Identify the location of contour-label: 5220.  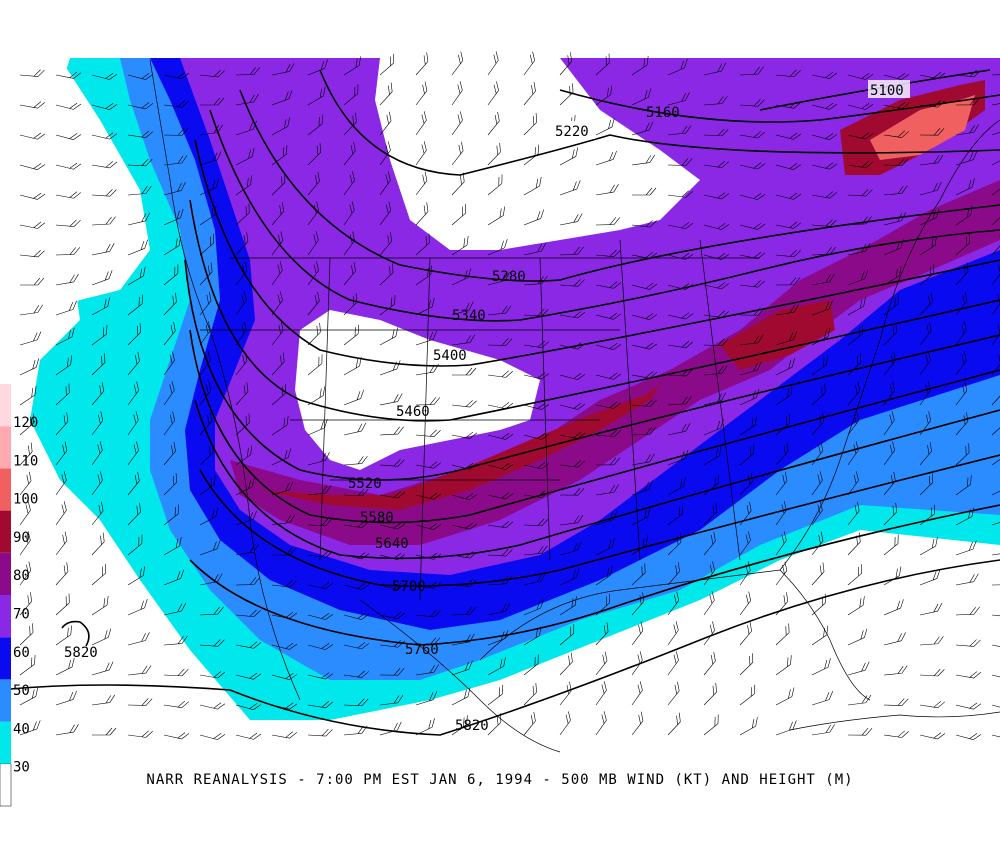
(572, 132).